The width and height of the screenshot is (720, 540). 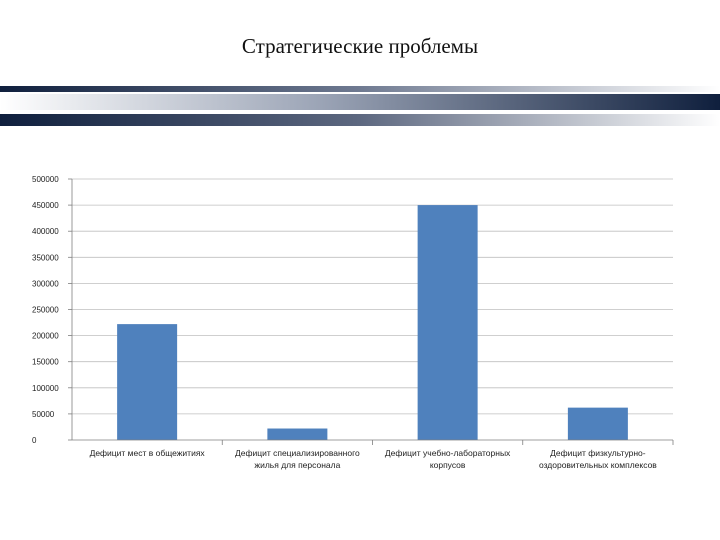 What do you see at coordinates (297, 465) in the screenshot?
I see `x-category-label-line: жилья для персонала` at bounding box center [297, 465].